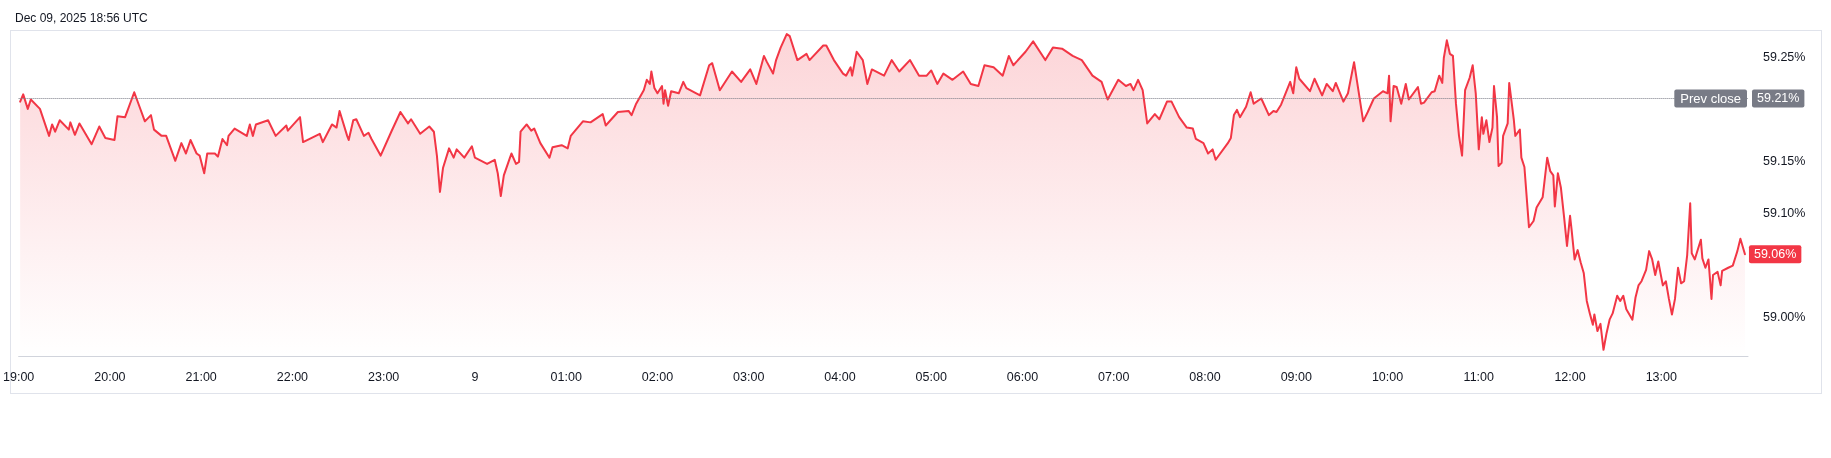 Image resolution: width=1831 pixels, height=458 pixels. I want to click on x-tick-label: 06:00, so click(1022, 376).